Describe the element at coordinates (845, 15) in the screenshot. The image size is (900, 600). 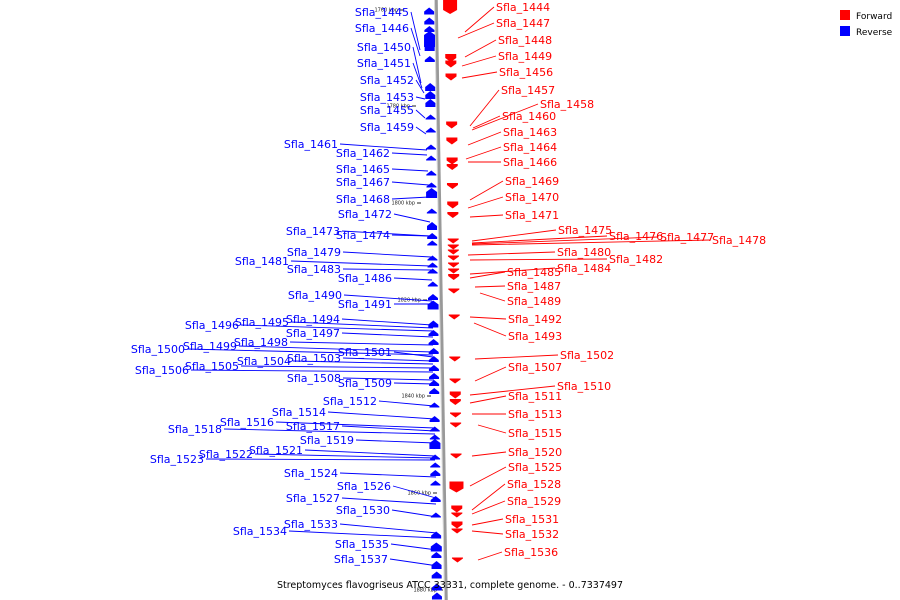
I see `legend-forward-swatch` at that location.